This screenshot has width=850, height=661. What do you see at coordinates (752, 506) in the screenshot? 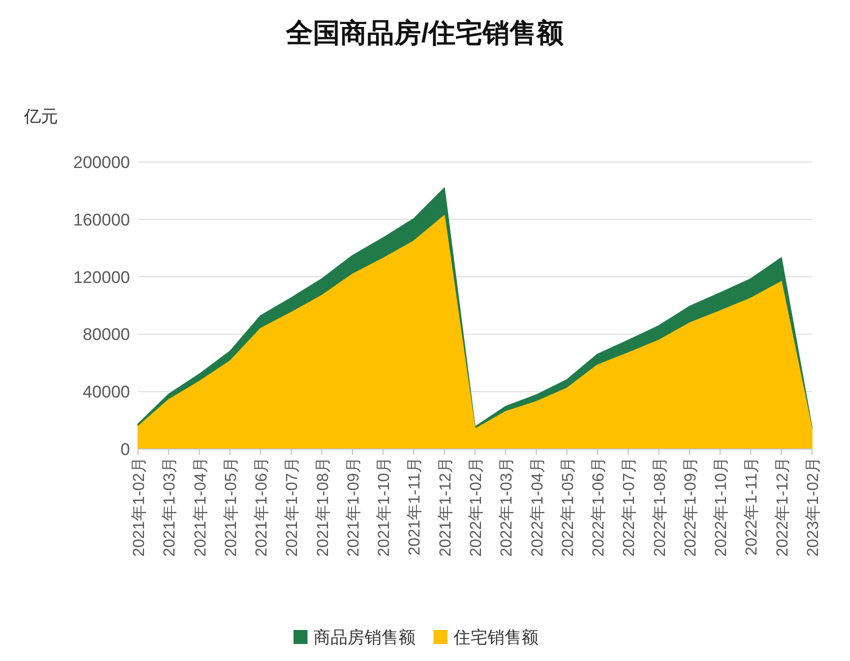
I see `x-tick-label: 2022年1-11月` at bounding box center [752, 506].